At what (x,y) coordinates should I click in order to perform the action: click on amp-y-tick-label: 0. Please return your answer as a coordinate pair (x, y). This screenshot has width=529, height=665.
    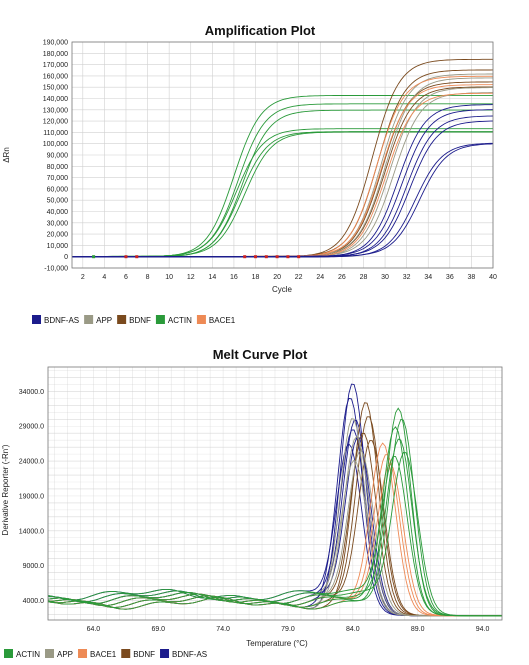
    Looking at the image, I should click on (66, 257).